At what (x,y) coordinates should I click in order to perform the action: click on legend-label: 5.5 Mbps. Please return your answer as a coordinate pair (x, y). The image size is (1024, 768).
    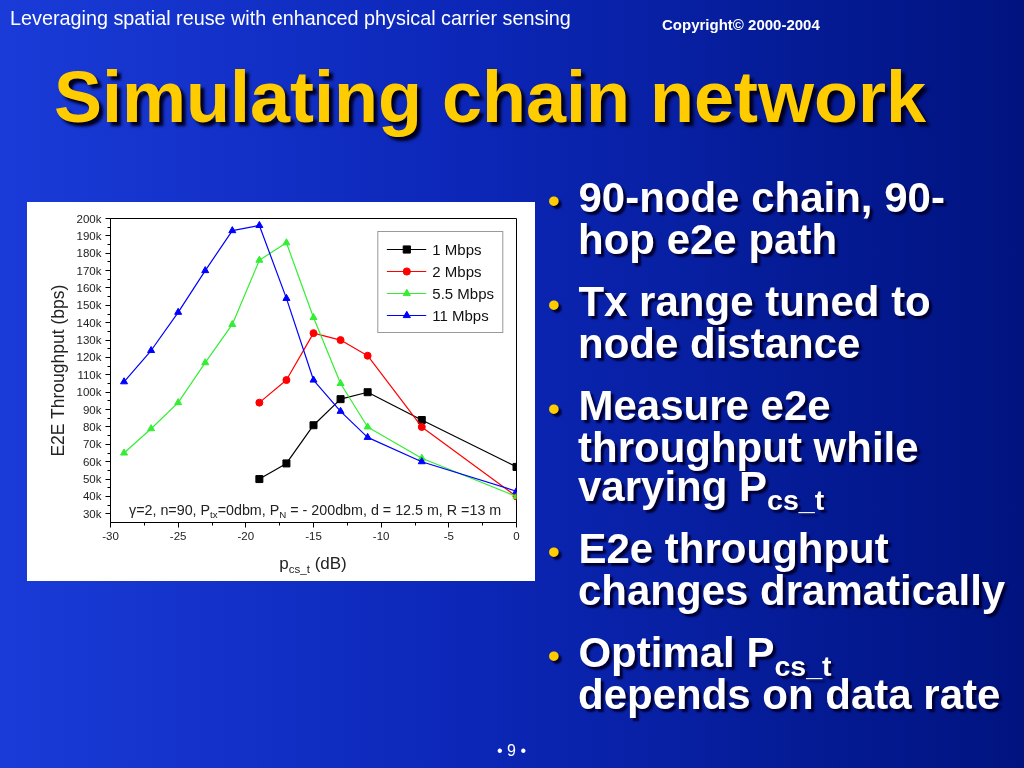
    Looking at the image, I should click on (463, 293).